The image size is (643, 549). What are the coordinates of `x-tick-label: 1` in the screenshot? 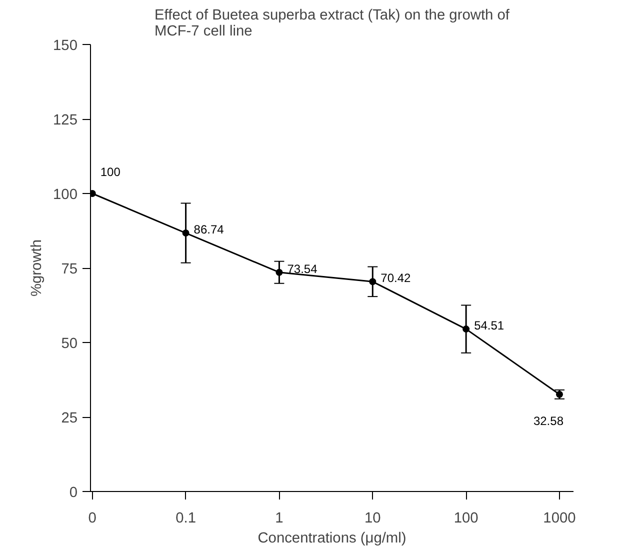 It's located at (279, 518).